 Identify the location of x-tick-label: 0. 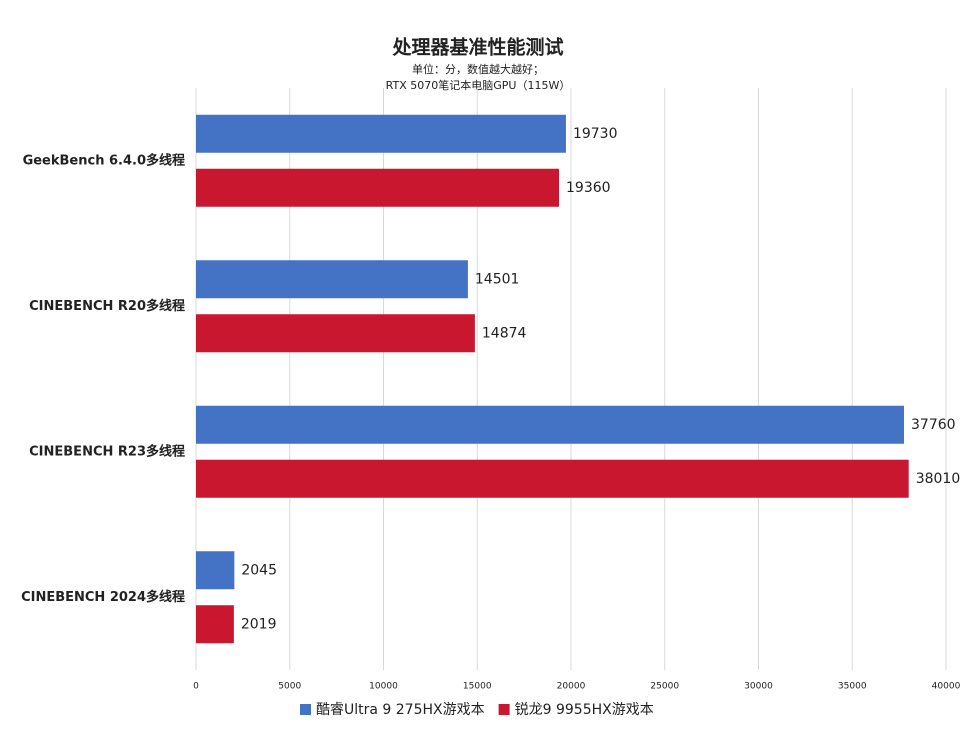
(196, 687).